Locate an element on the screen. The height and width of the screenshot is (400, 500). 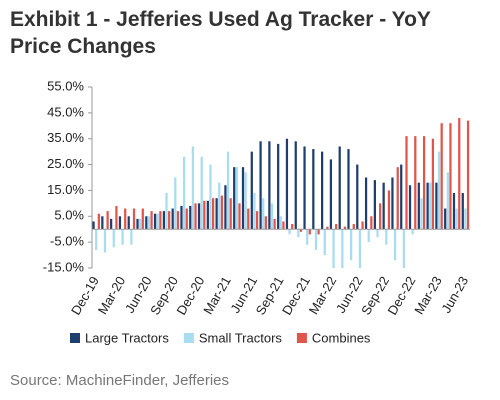
y-tick-label: 45.0% is located at coordinates (65, 111).